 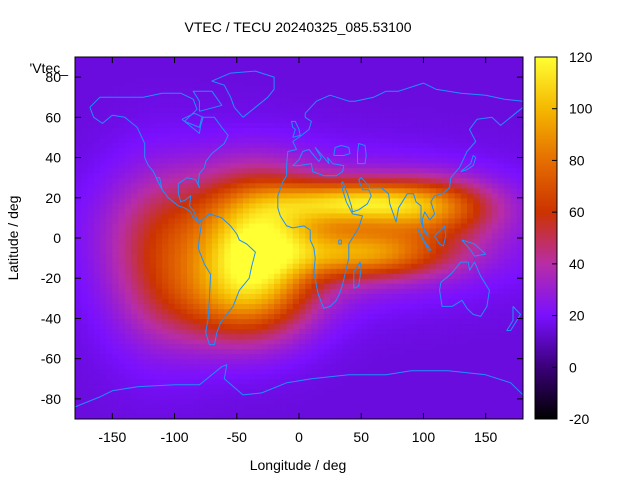 What do you see at coordinates (297, 27) in the screenshot?
I see `chart-title: VTEC / TECU 20240325_085.53100` at bounding box center [297, 27].